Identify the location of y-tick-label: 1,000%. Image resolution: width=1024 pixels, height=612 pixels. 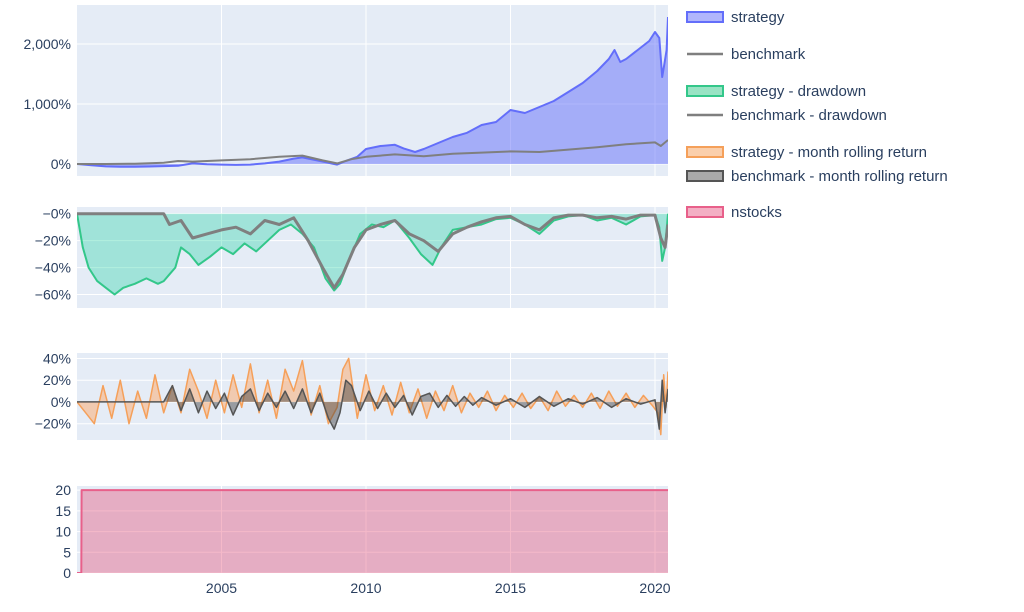
(47, 104).